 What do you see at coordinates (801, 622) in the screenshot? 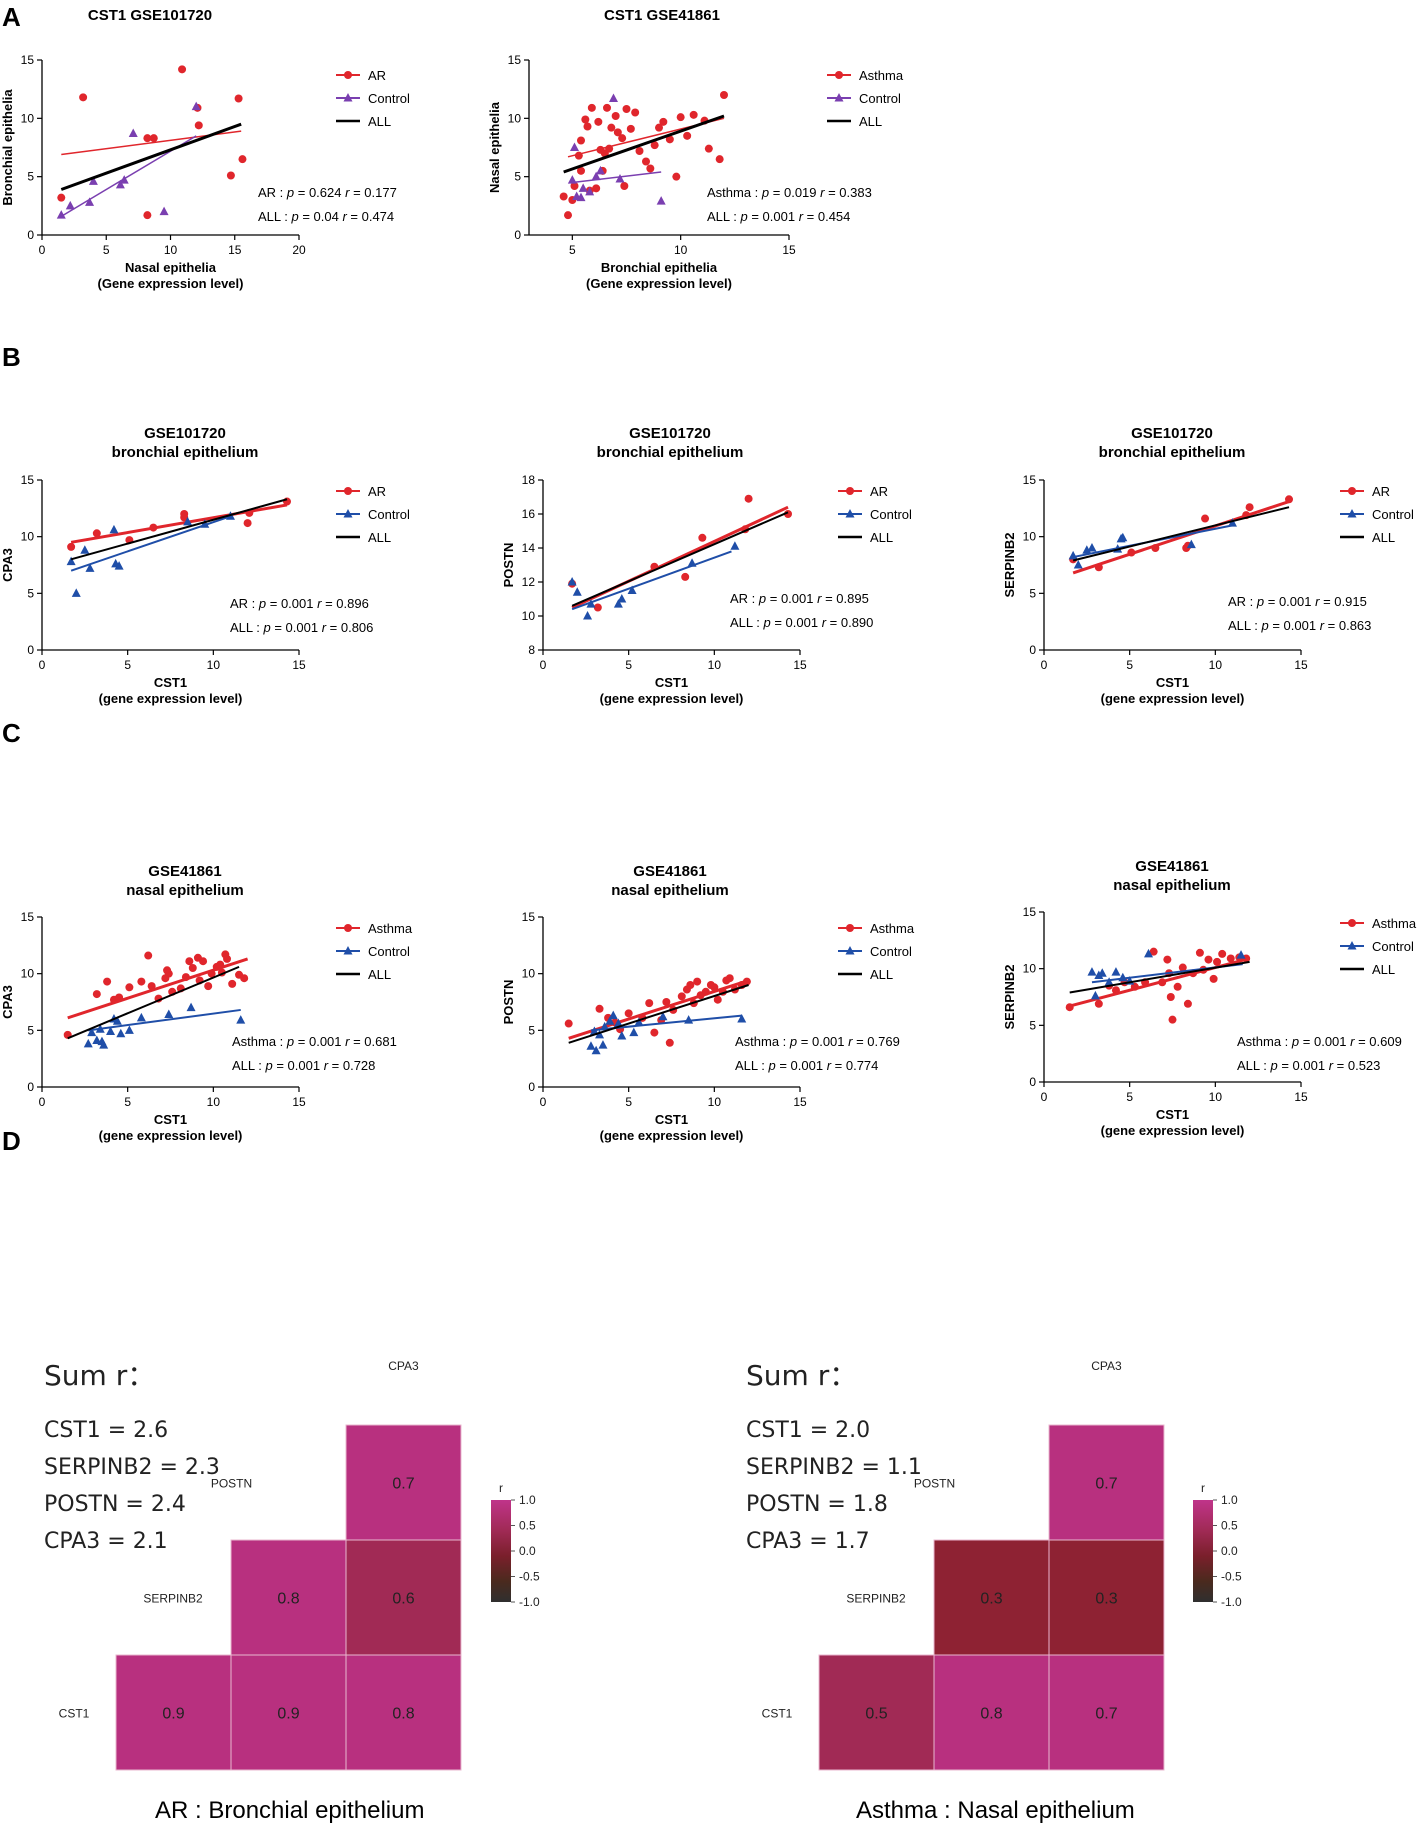
I see `stat-annotation: ALL : p = 0.001 r = 0.890` at bounding box center [801, 622].